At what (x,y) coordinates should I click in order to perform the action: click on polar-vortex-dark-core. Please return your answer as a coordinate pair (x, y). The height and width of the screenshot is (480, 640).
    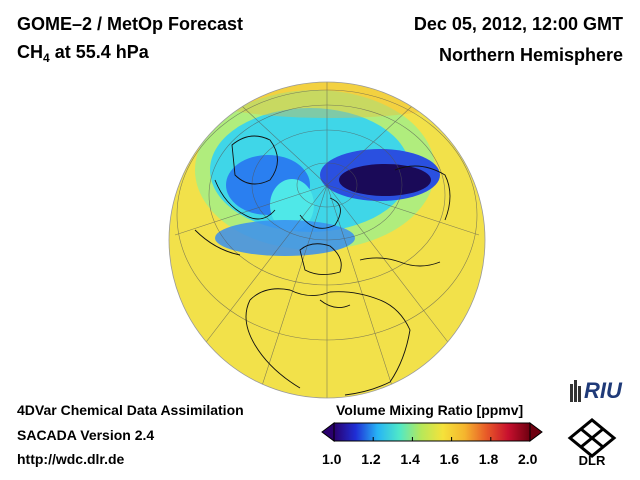
    Looking at the image, I should click on (385, 180).